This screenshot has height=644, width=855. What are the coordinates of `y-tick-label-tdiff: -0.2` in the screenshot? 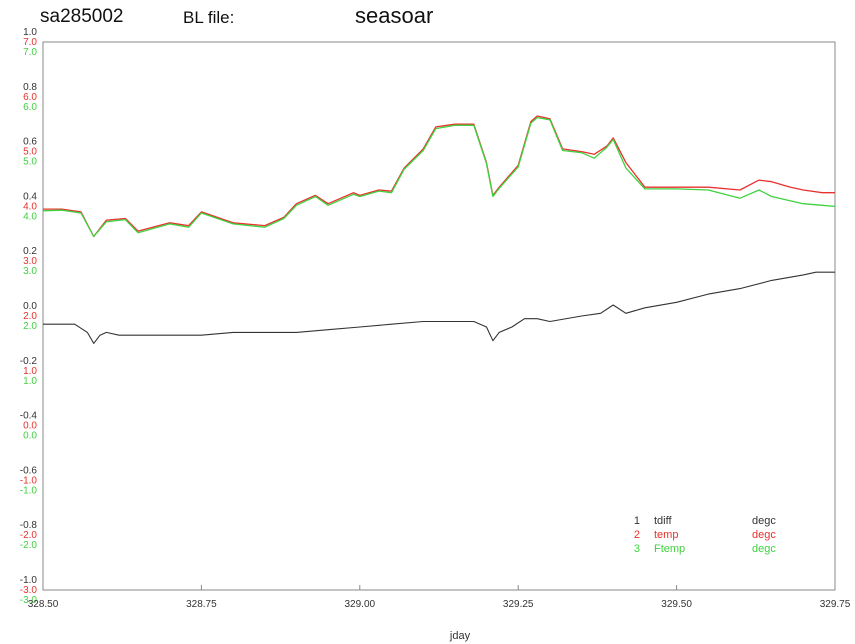 It's located at (29, 361).